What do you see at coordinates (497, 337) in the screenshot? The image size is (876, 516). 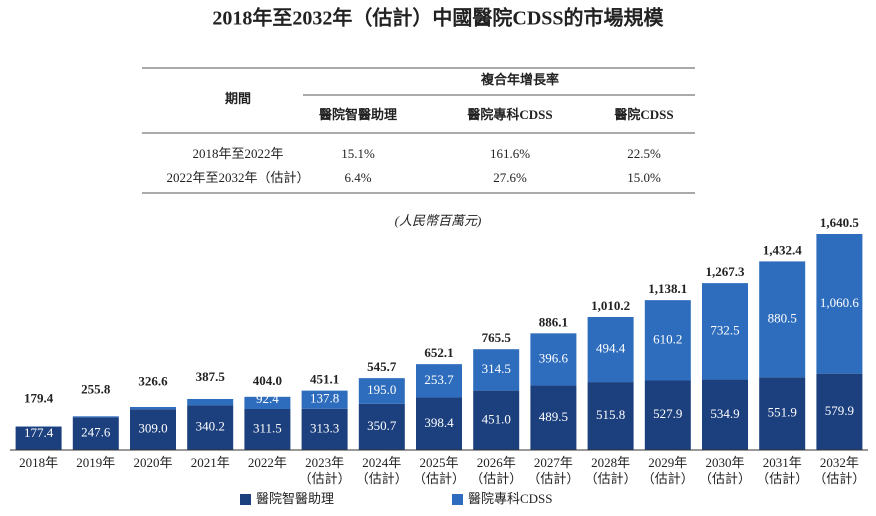 I see `total-label: 765.5` at bounding box center [497, 337].